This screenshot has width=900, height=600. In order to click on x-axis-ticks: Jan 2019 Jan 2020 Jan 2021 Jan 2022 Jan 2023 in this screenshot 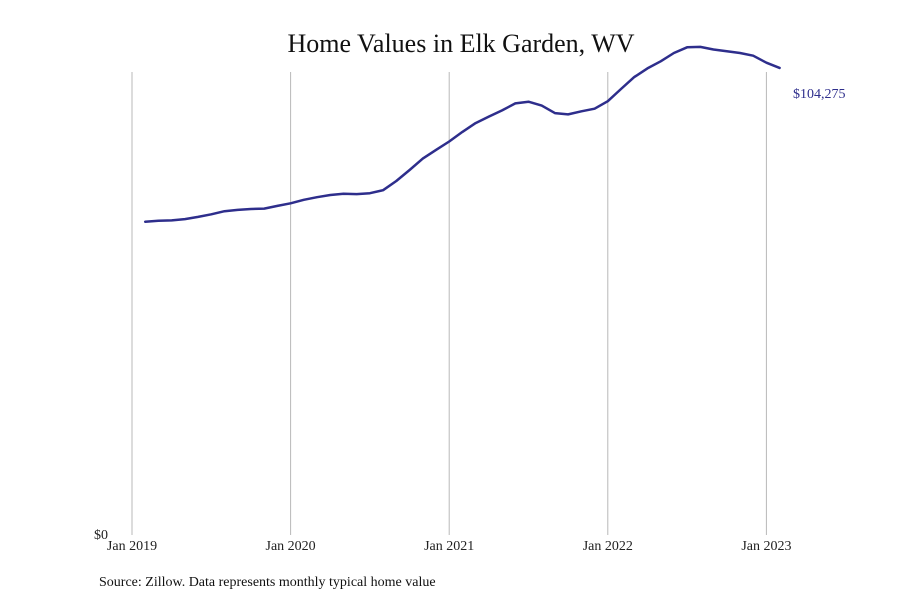, I will do `click(449, 546)`.